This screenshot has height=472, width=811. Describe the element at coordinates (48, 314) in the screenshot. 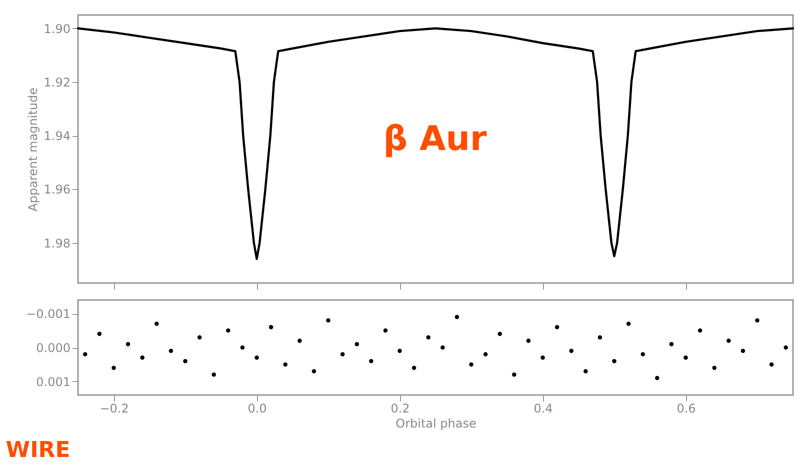

I see `y-tick-label: −0.001` at that location.